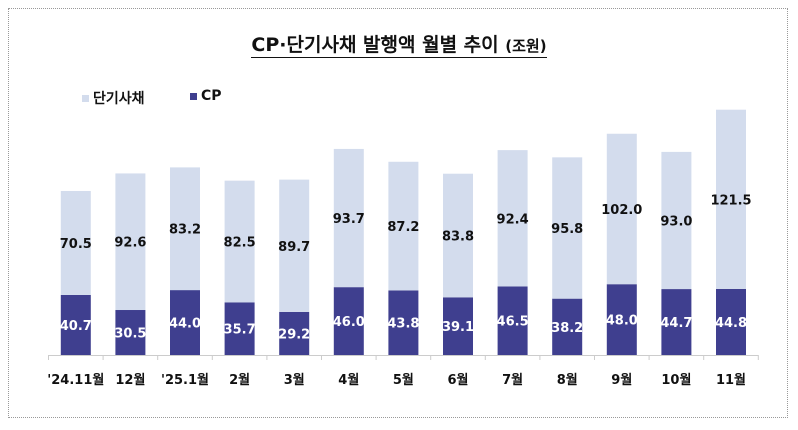  I want to click on data-label-short-term-bond: 121.5, so click(730, 200).